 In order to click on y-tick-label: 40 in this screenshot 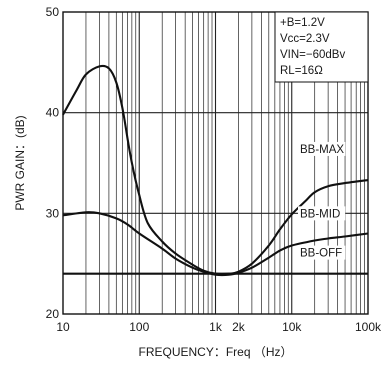, I will do `click(53, 113)`.